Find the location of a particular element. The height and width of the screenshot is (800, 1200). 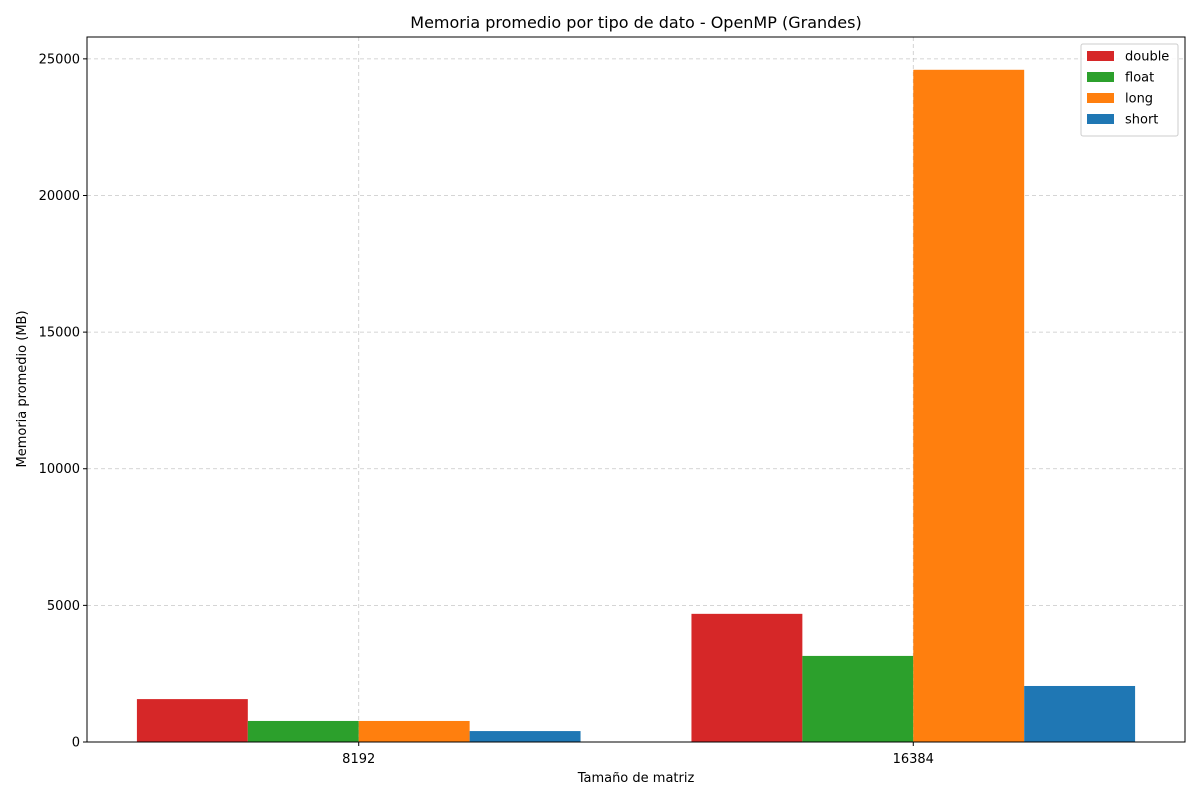

x-axis-label: Tamaño de matriz is located at coordinates (636, 778).